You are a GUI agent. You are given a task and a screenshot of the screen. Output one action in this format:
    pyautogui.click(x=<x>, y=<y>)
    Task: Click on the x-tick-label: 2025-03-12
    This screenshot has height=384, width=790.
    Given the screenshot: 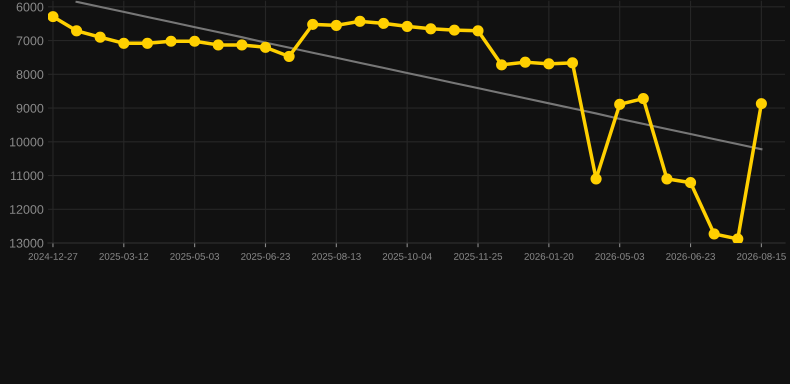 What is the action you would take?
    pyautogui.click(x=123, y=256)
    